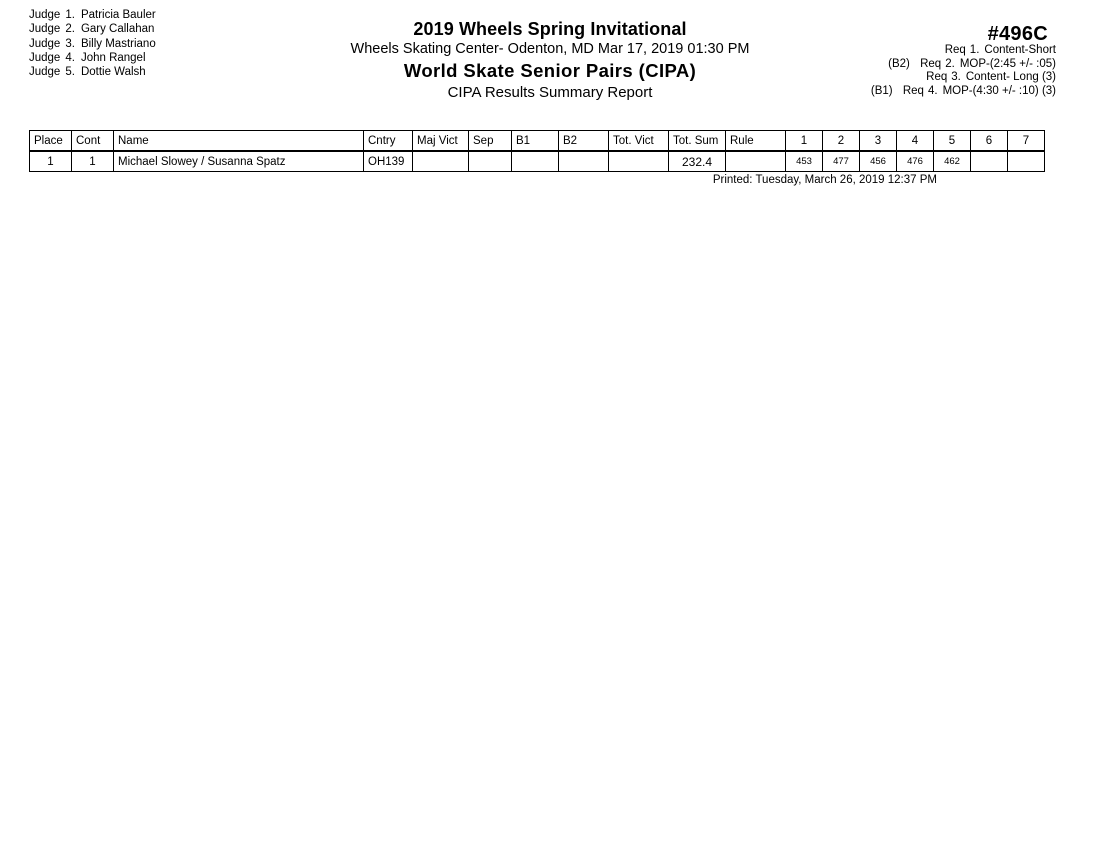 Image resolution: width=1100 pixels, height=850 pixels. Describe the element at coordinates (881, 91) in the screenshot. I see `requirement-bonus: (B1)` at that location.